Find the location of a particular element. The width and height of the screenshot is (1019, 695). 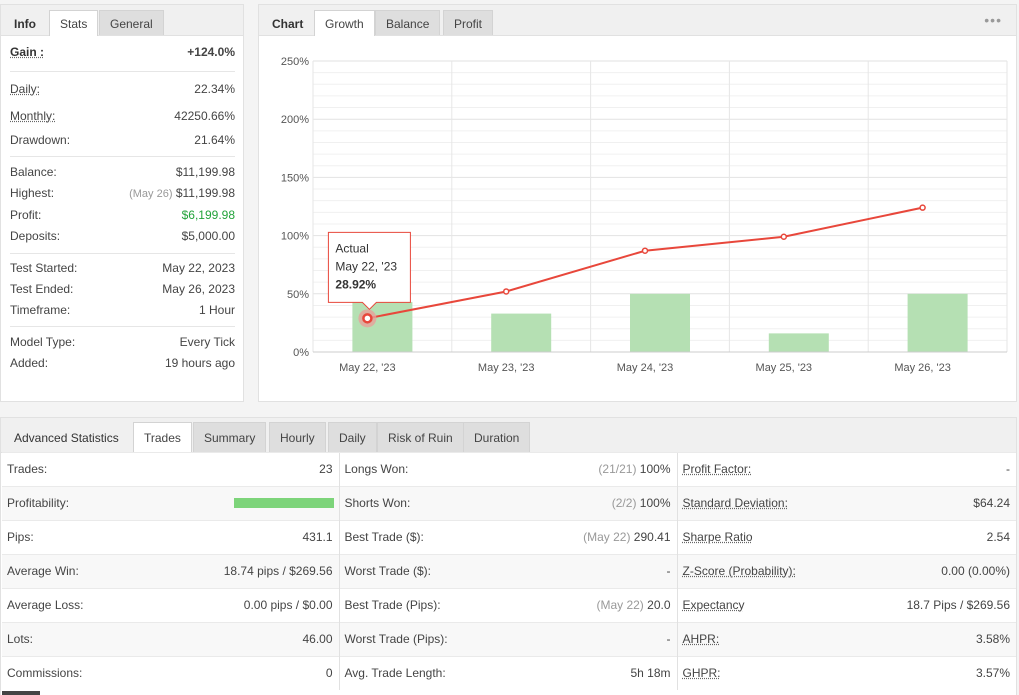

stat-cell: AHPR: 3.58% is located at coordinates (847, 639).